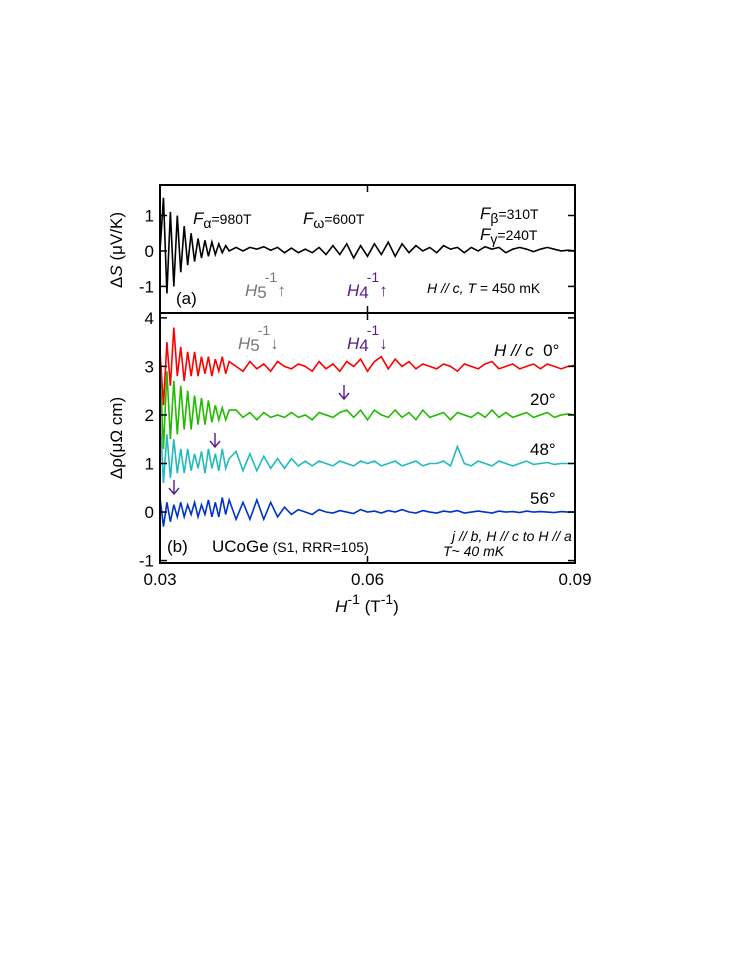 The width and height of the screenshot is (747, 967). Describe the element at coordinates (526, 350) in the screenshot. I see `annotation: H // c 0°` at that location.